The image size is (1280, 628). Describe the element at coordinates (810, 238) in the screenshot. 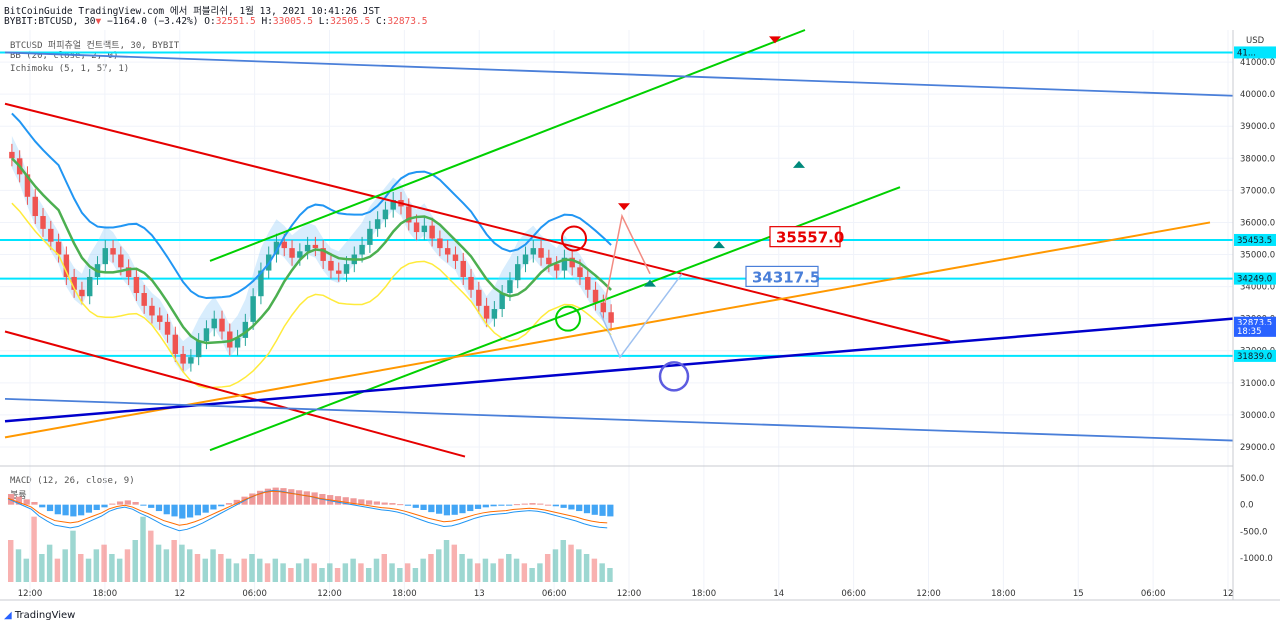

I see `annotation-label: 35557.0` at that location.